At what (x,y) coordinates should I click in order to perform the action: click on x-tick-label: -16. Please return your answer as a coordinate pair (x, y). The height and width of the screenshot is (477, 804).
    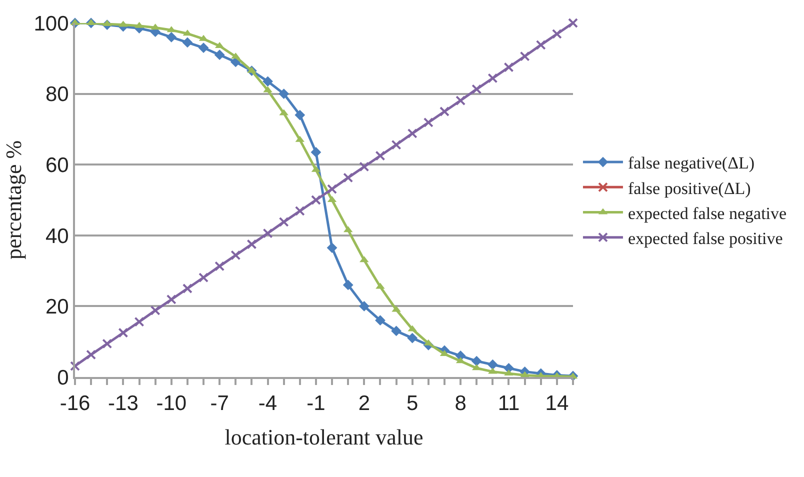
    Looking at the image, I should click on (75, 404).